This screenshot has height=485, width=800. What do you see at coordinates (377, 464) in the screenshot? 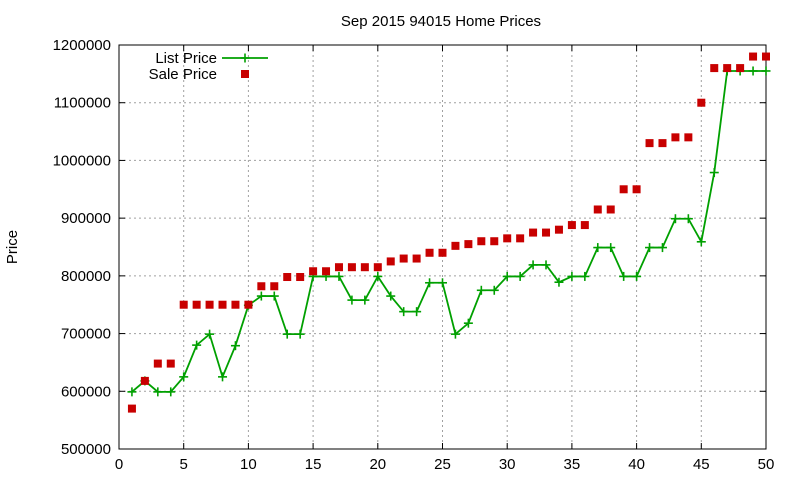
I see `x-tick-label: 20` at bounding box center [377, 464].